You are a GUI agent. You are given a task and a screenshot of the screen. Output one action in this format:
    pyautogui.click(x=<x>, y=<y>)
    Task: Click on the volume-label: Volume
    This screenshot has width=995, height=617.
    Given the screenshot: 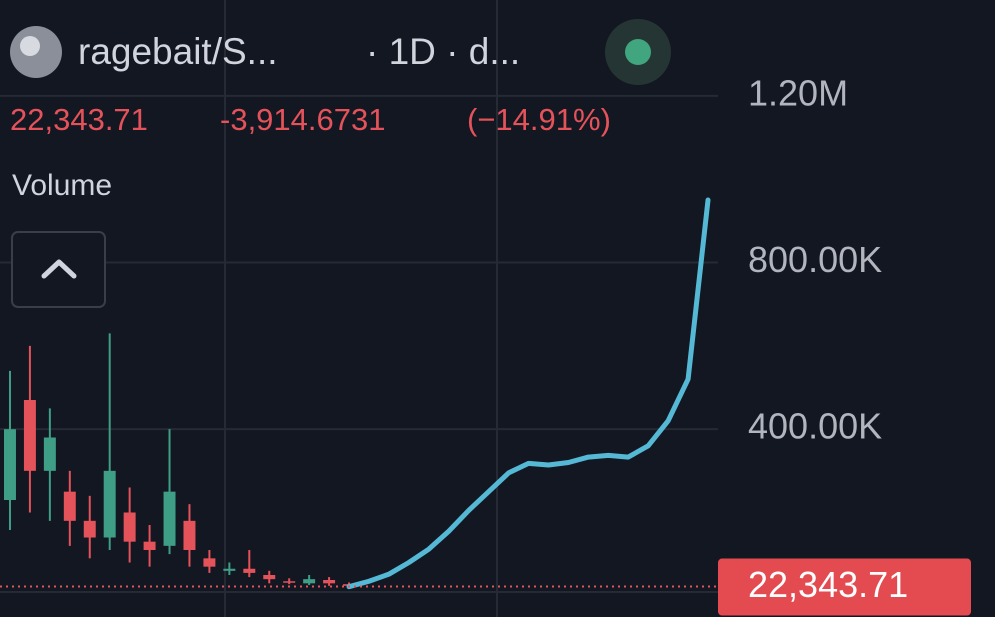 What is the action you would take?
    pyautogui.click(x=62, y=185)
    